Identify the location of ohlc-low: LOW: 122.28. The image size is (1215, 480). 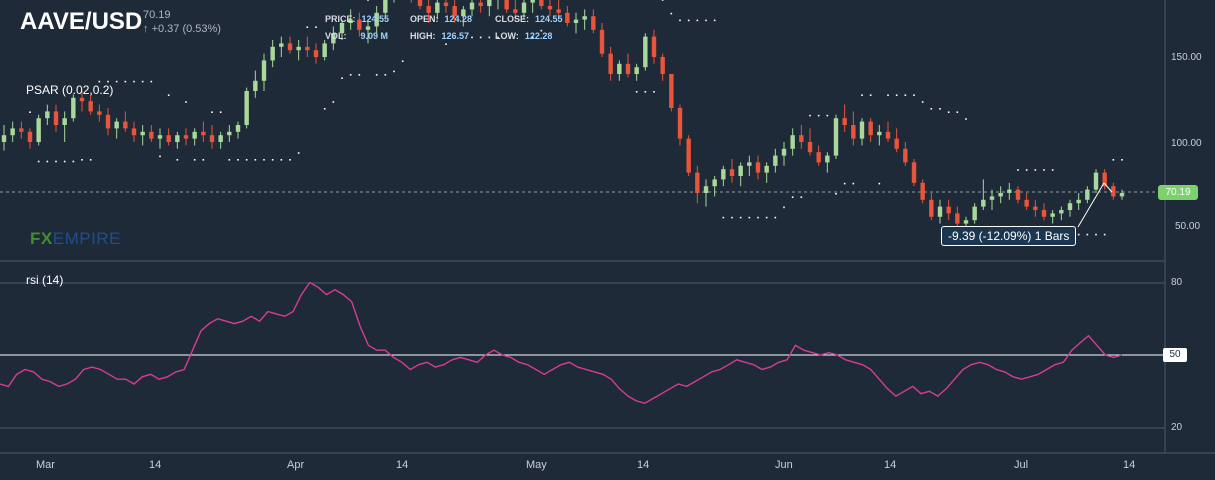
(523, 36).